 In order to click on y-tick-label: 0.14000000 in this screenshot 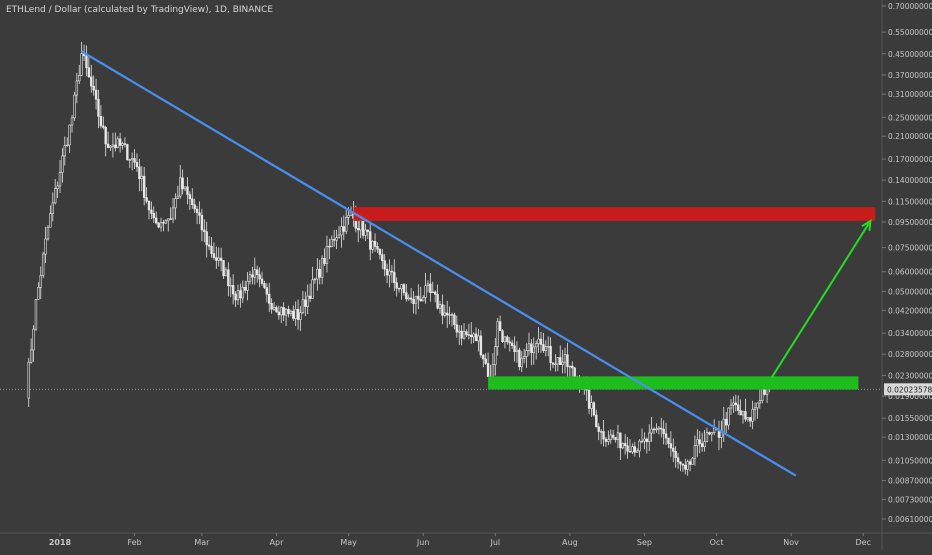, I will do `click(910, 180)`.